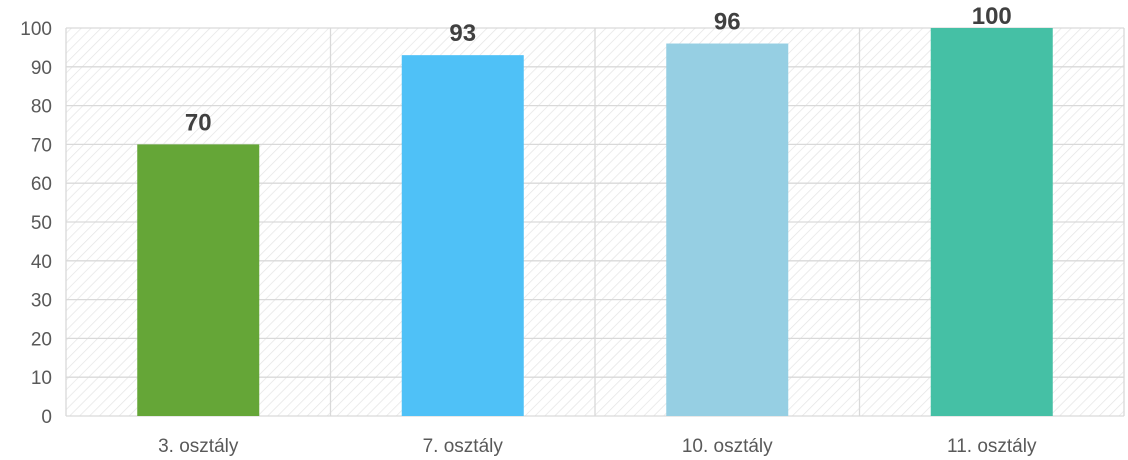 Image resolution: width=1128 pixels, height=460 pixels. What do you see at coordinates (463, 446) in the screenshot?
I see `x-category-label: 7. osztály` at bounding box center [463, 446].